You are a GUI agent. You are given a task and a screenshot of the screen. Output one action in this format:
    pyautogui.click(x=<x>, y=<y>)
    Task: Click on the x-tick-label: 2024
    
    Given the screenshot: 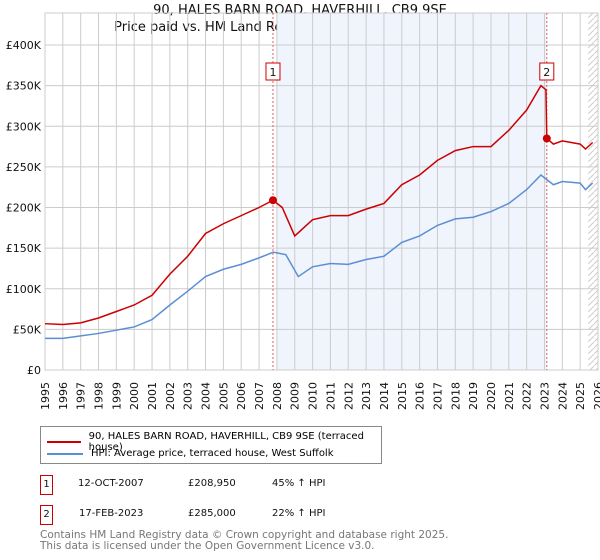 What is the action you would take?
    pyautogui.click(x=562, y=396)
    